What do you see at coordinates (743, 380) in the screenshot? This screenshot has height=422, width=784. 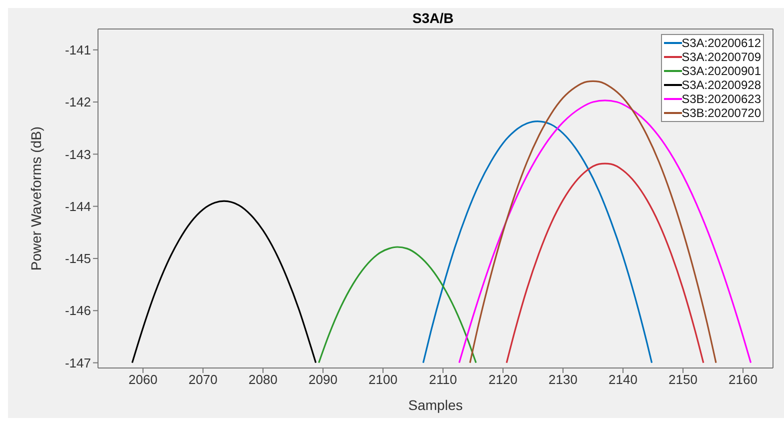 I see `x-tick-label: 2160` at bounding box center [743, 380].